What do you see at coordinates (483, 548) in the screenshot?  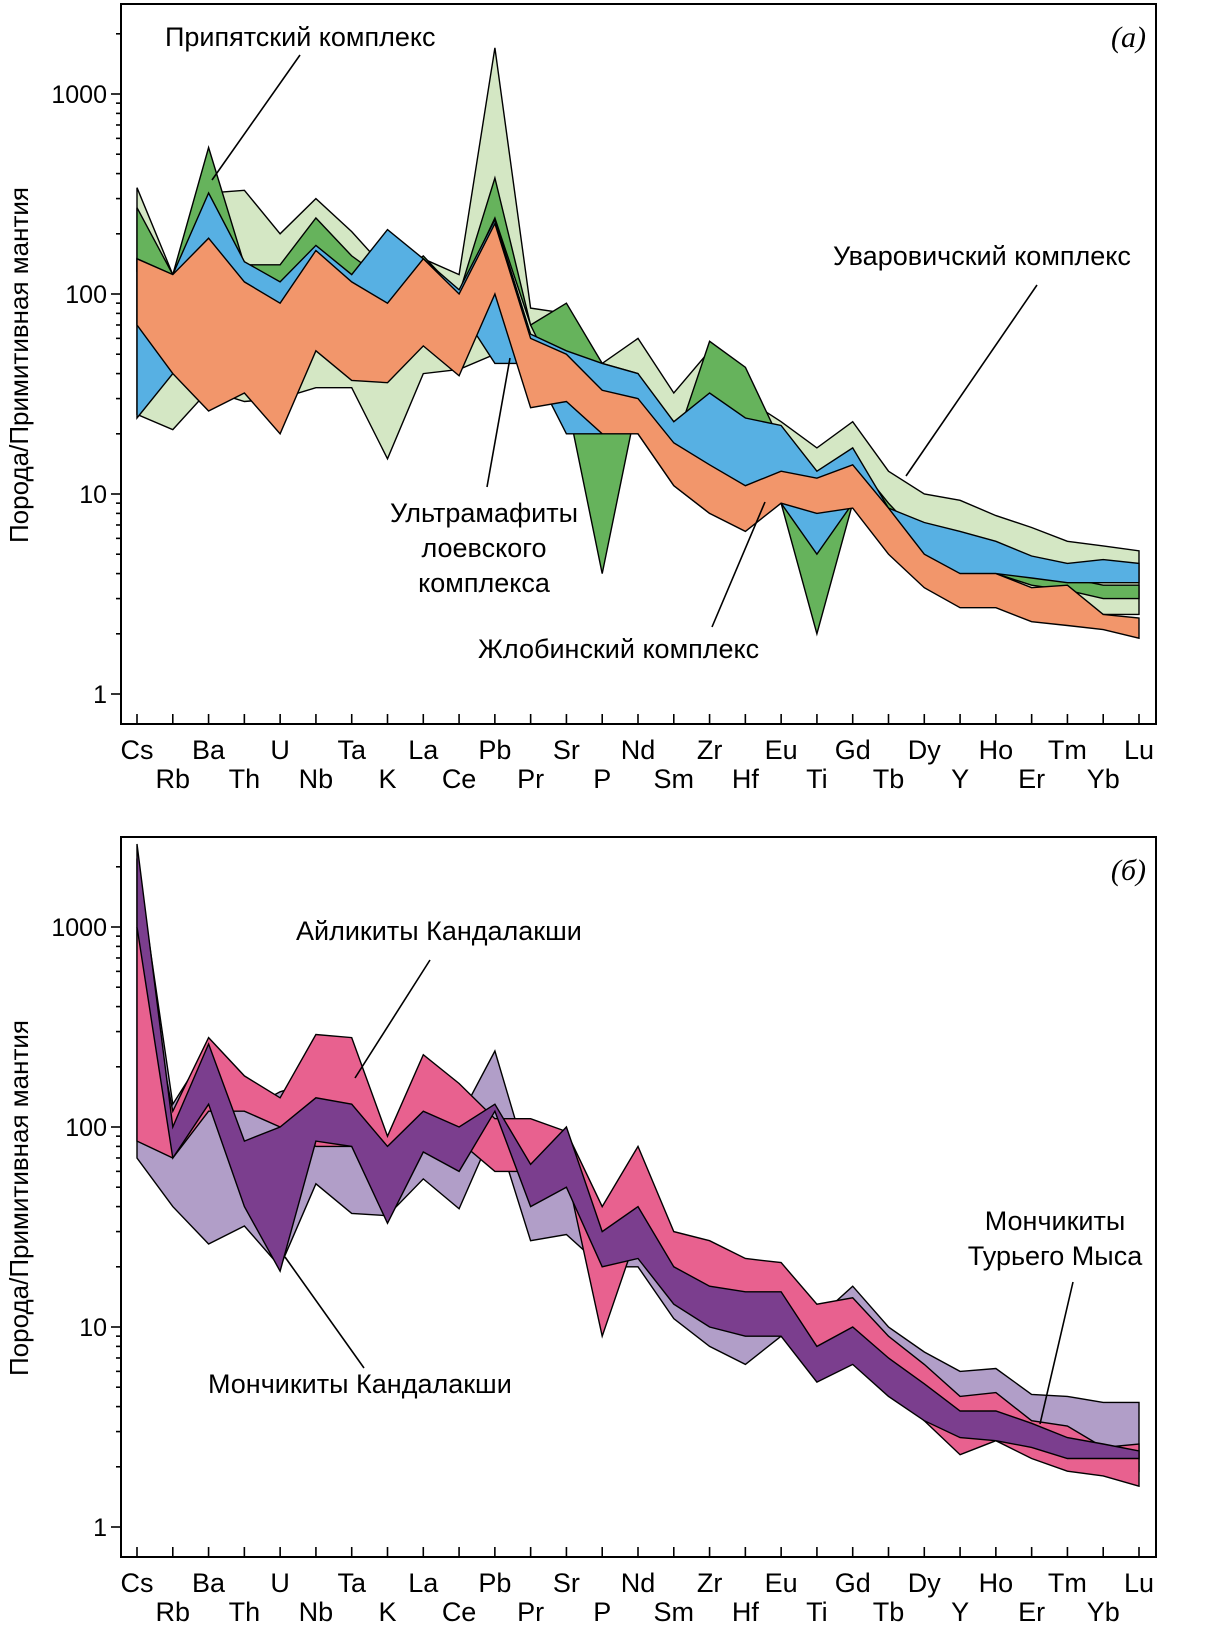 I see `annotation-loev-2: лоевского` at bounding box center [483, 548].